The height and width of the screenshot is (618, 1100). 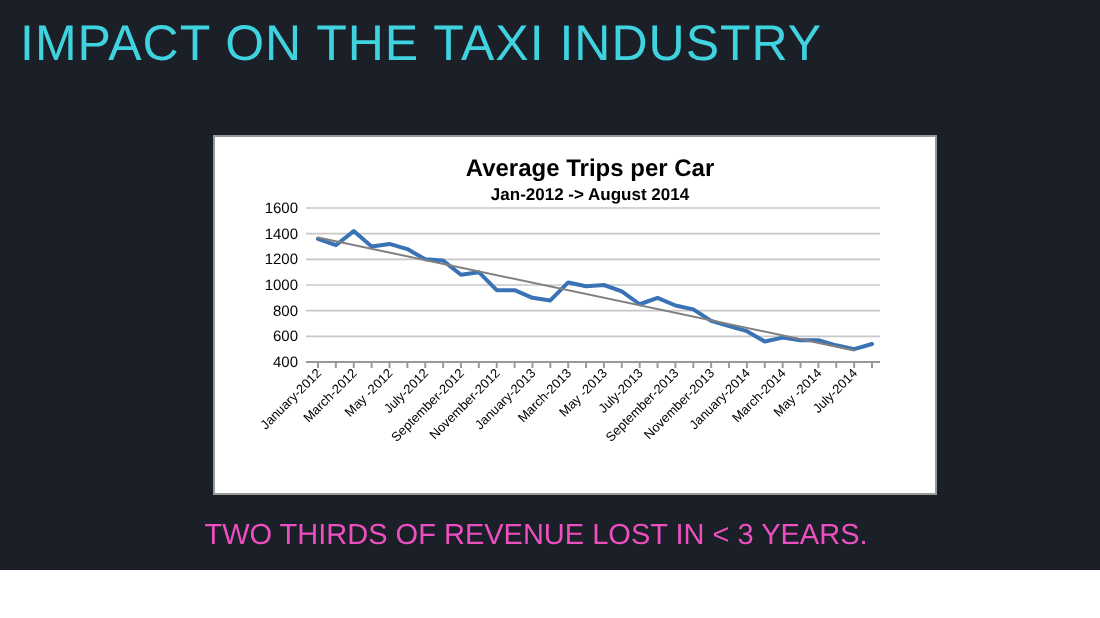 What do you see at coordinates (421, 44) in the screenshot?
I see `text: IMPACT ON THE TAXI INDUSTRY` at bounding box center [421, 44].